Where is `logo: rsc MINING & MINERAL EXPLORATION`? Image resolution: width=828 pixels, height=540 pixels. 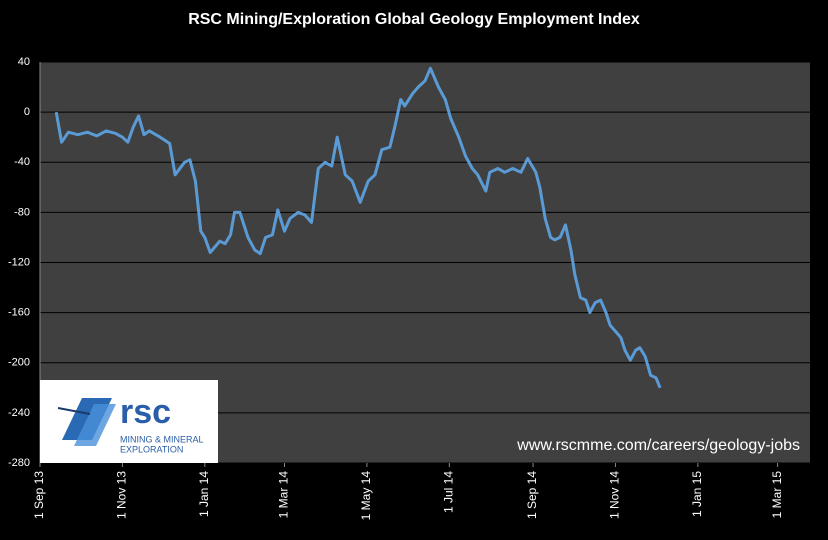
logo: rsc MINING & MINERAL EXPLORATION is located at coordinates (129, 421).